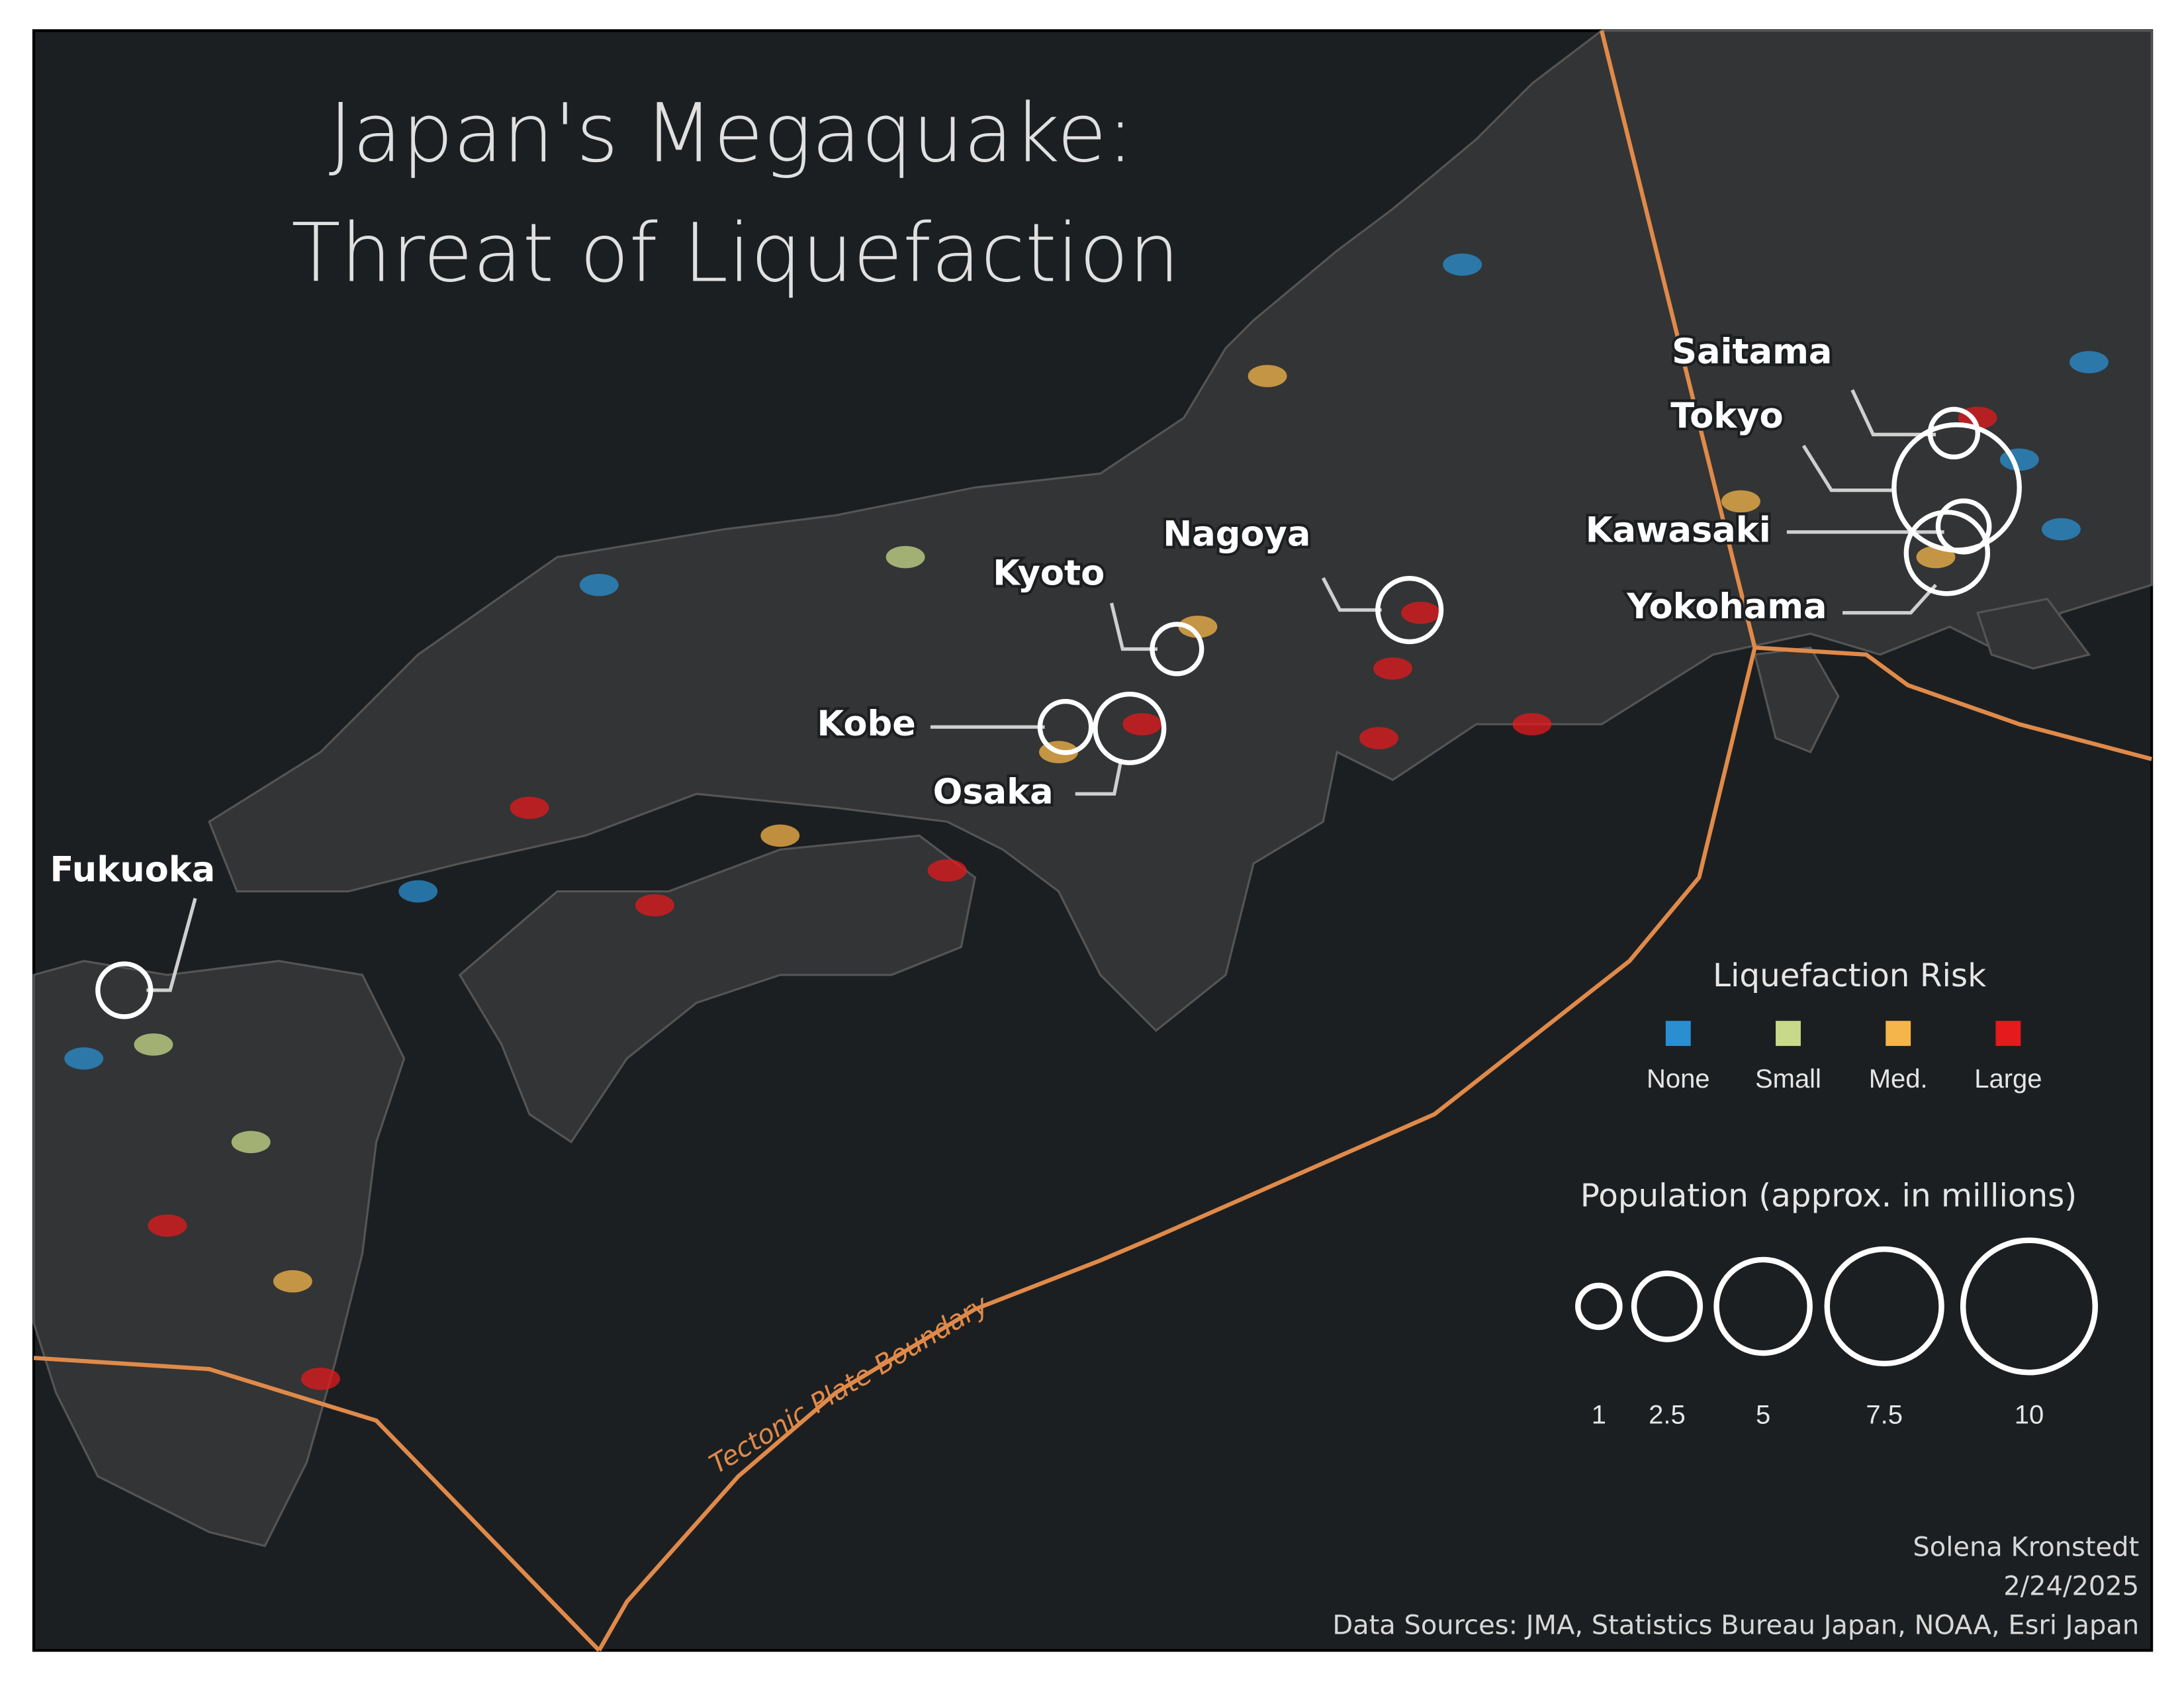 The width and height of the screenshot is (2184, 1688). What do you see at coordinates (2071, 1586) in the screenshot?
I see `credit: 2/24/2025` at bounding box center [2071, 1586].